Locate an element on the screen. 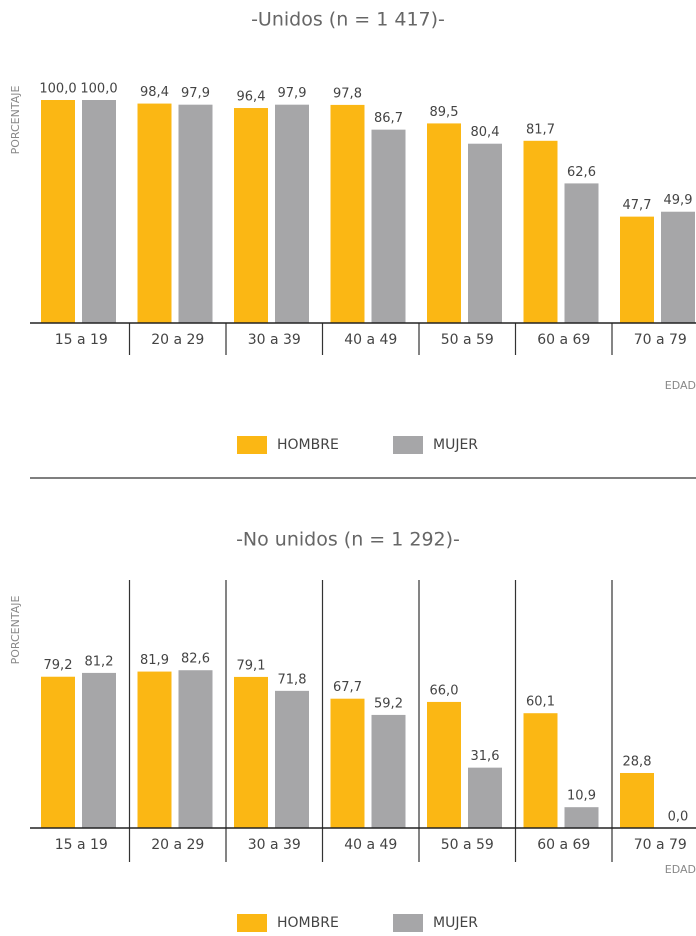  chart-title: -Unidos (n = 1 417)- is located at coordinates (348, 20).